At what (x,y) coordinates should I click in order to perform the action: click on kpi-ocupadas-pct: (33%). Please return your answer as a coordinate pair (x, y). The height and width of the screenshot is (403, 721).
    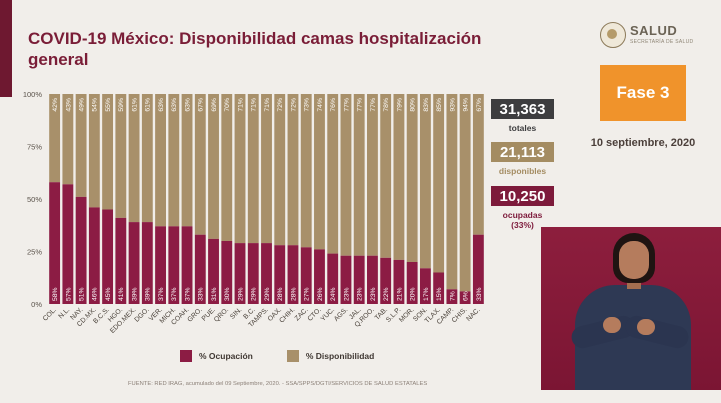
    Looking at the image, I should click on (522, 225).